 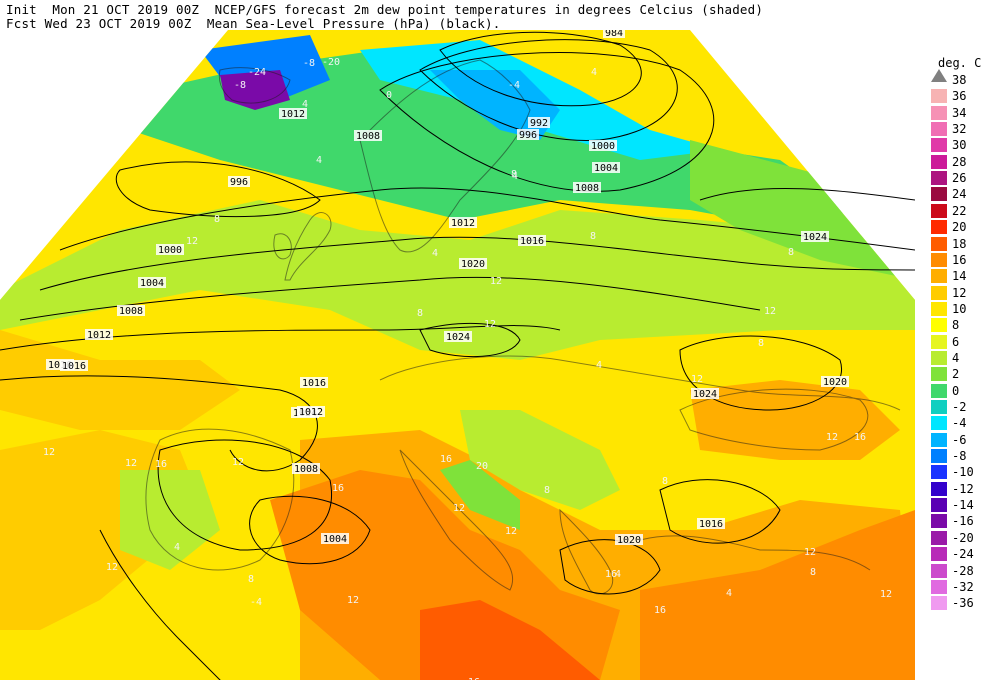 What do you see at coordinates (959, 423) in the screenshot?
I see `legend-label: -4` at bounding box center [959, 423].